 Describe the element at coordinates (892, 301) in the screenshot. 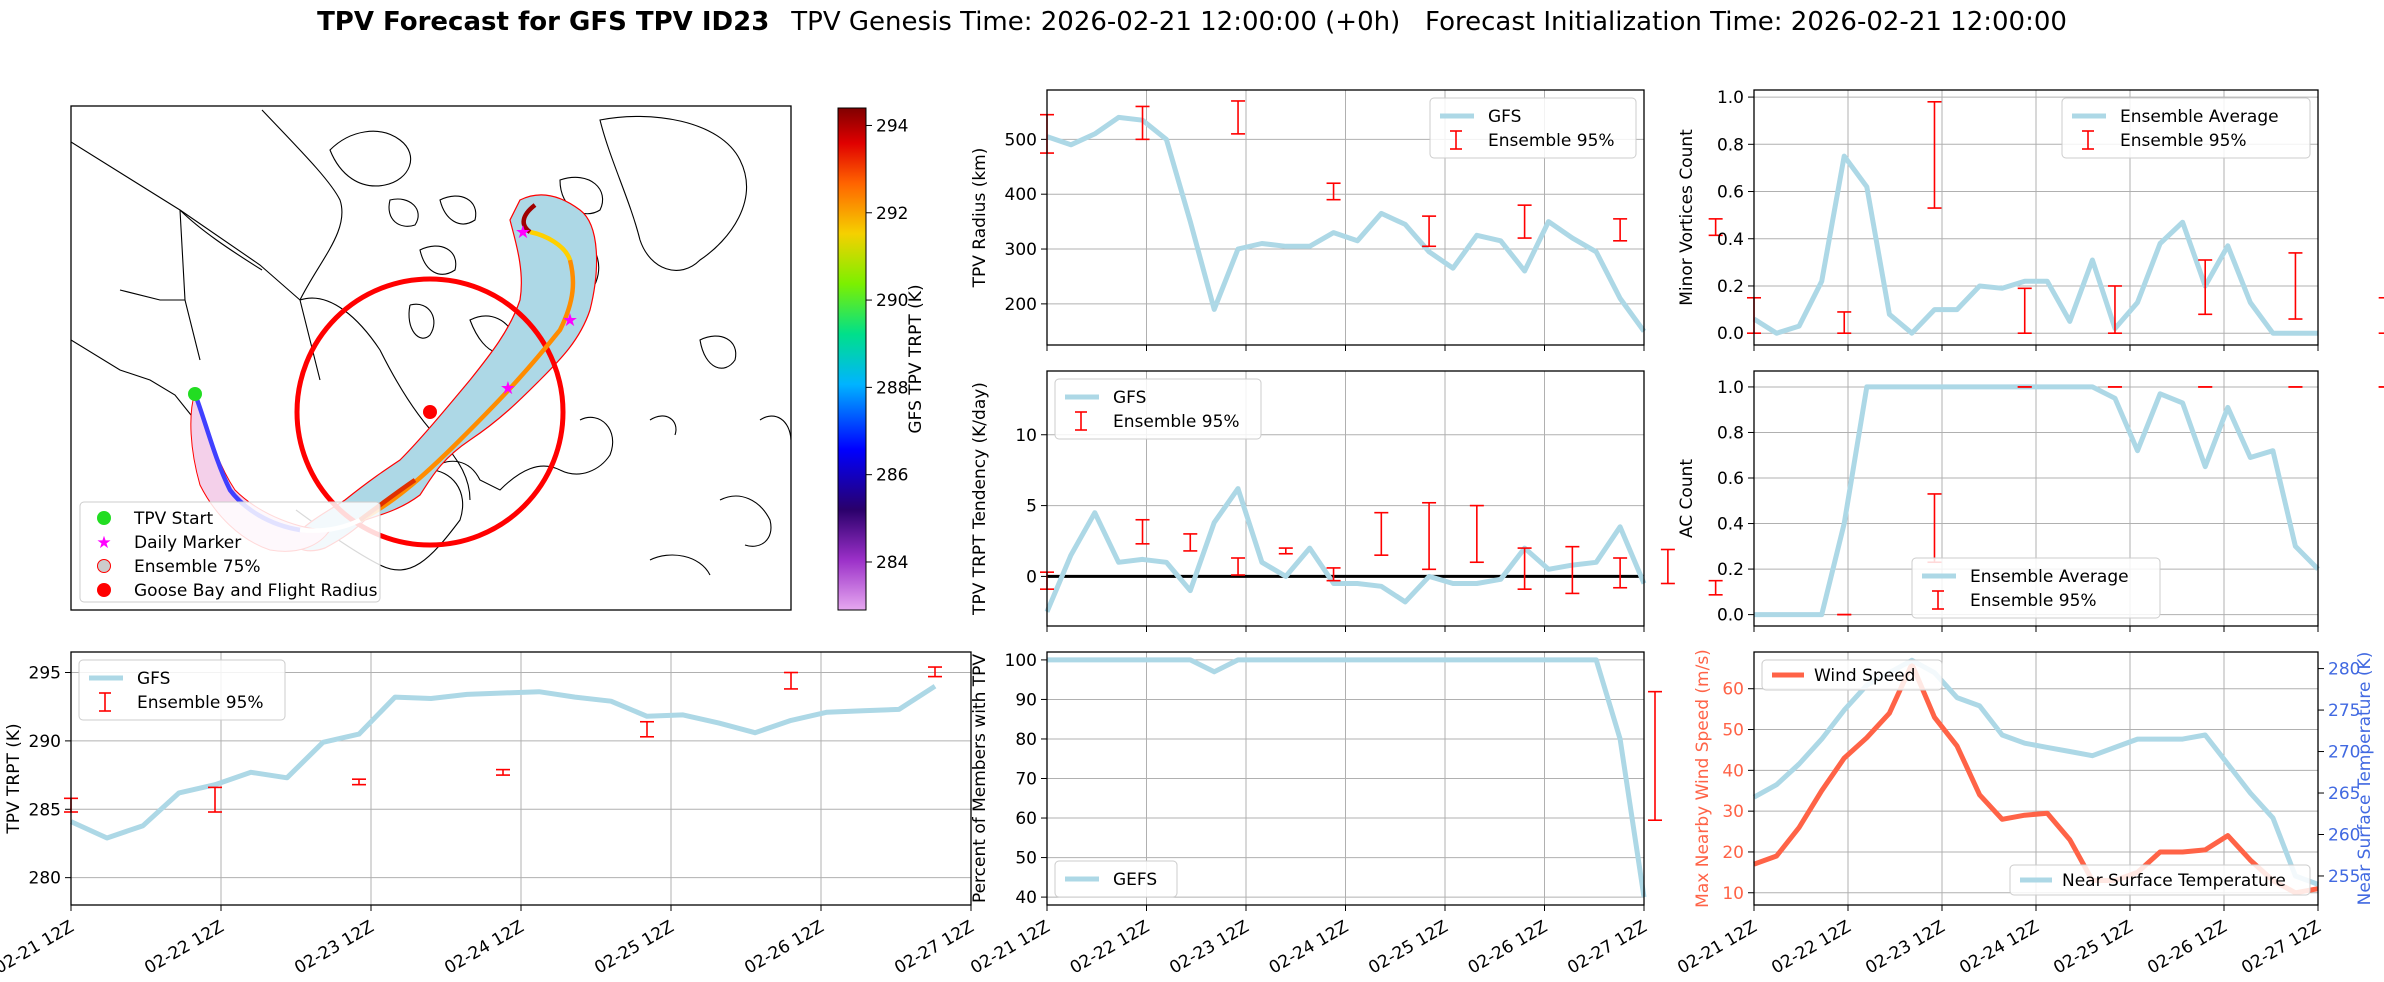

I see `colorbar-tick-label: 290` at that location.